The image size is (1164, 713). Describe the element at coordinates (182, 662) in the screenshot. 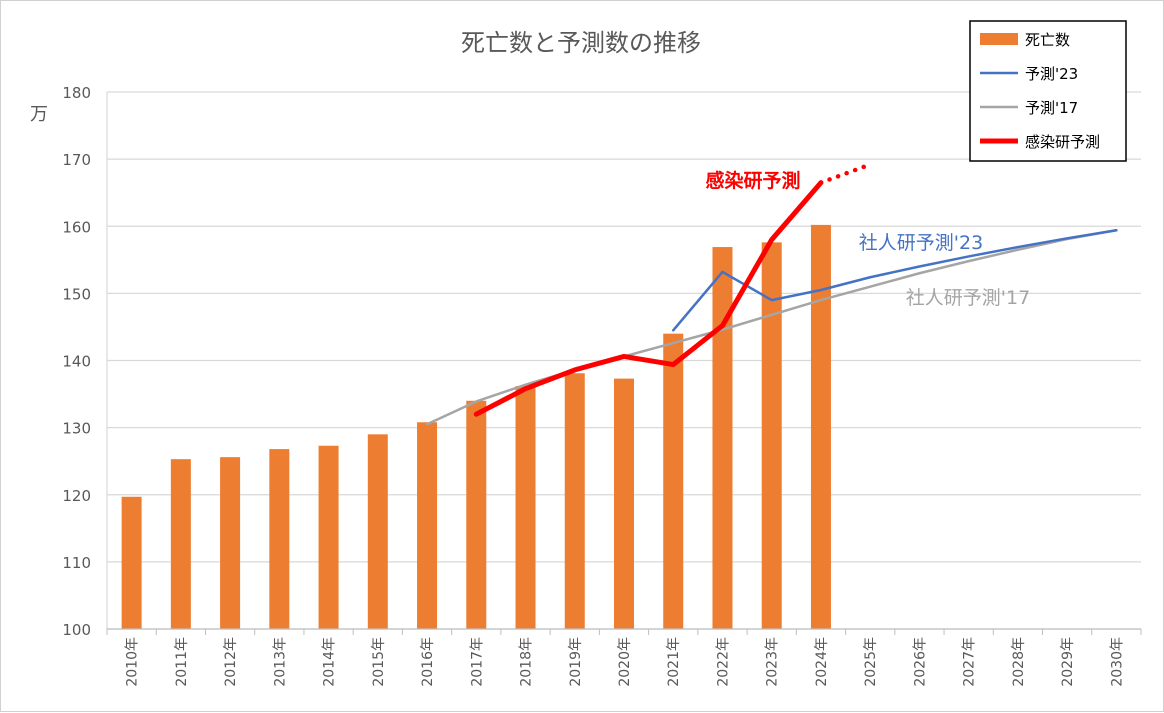

I see `x-tick-label: 2011年` at that location.